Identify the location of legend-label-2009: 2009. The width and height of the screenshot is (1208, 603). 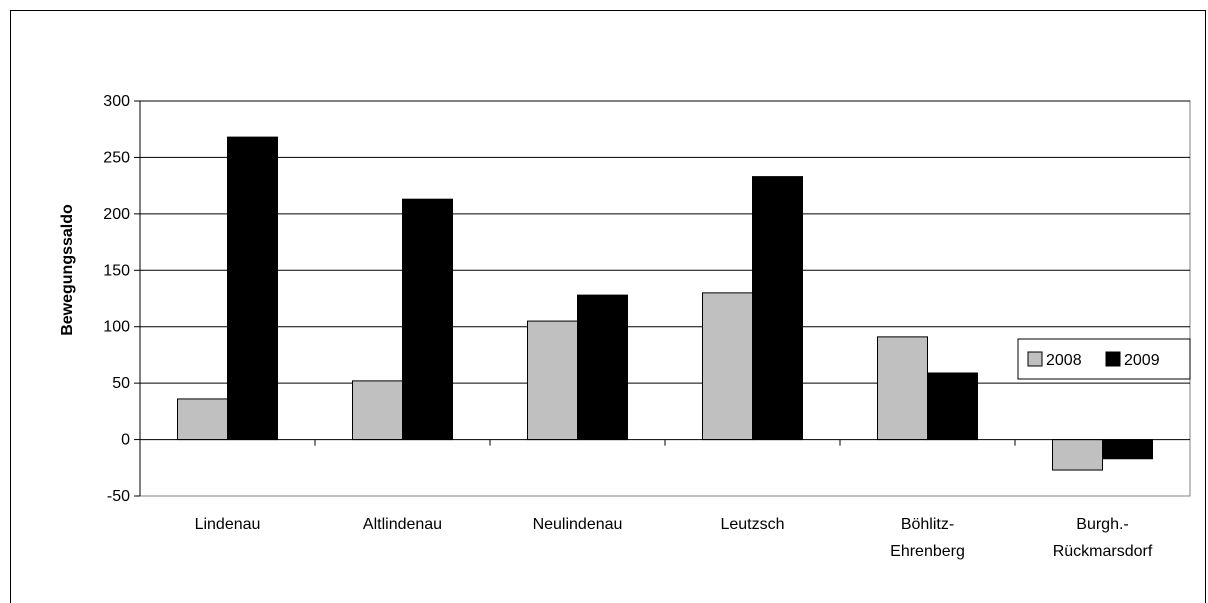
(1142, 360).